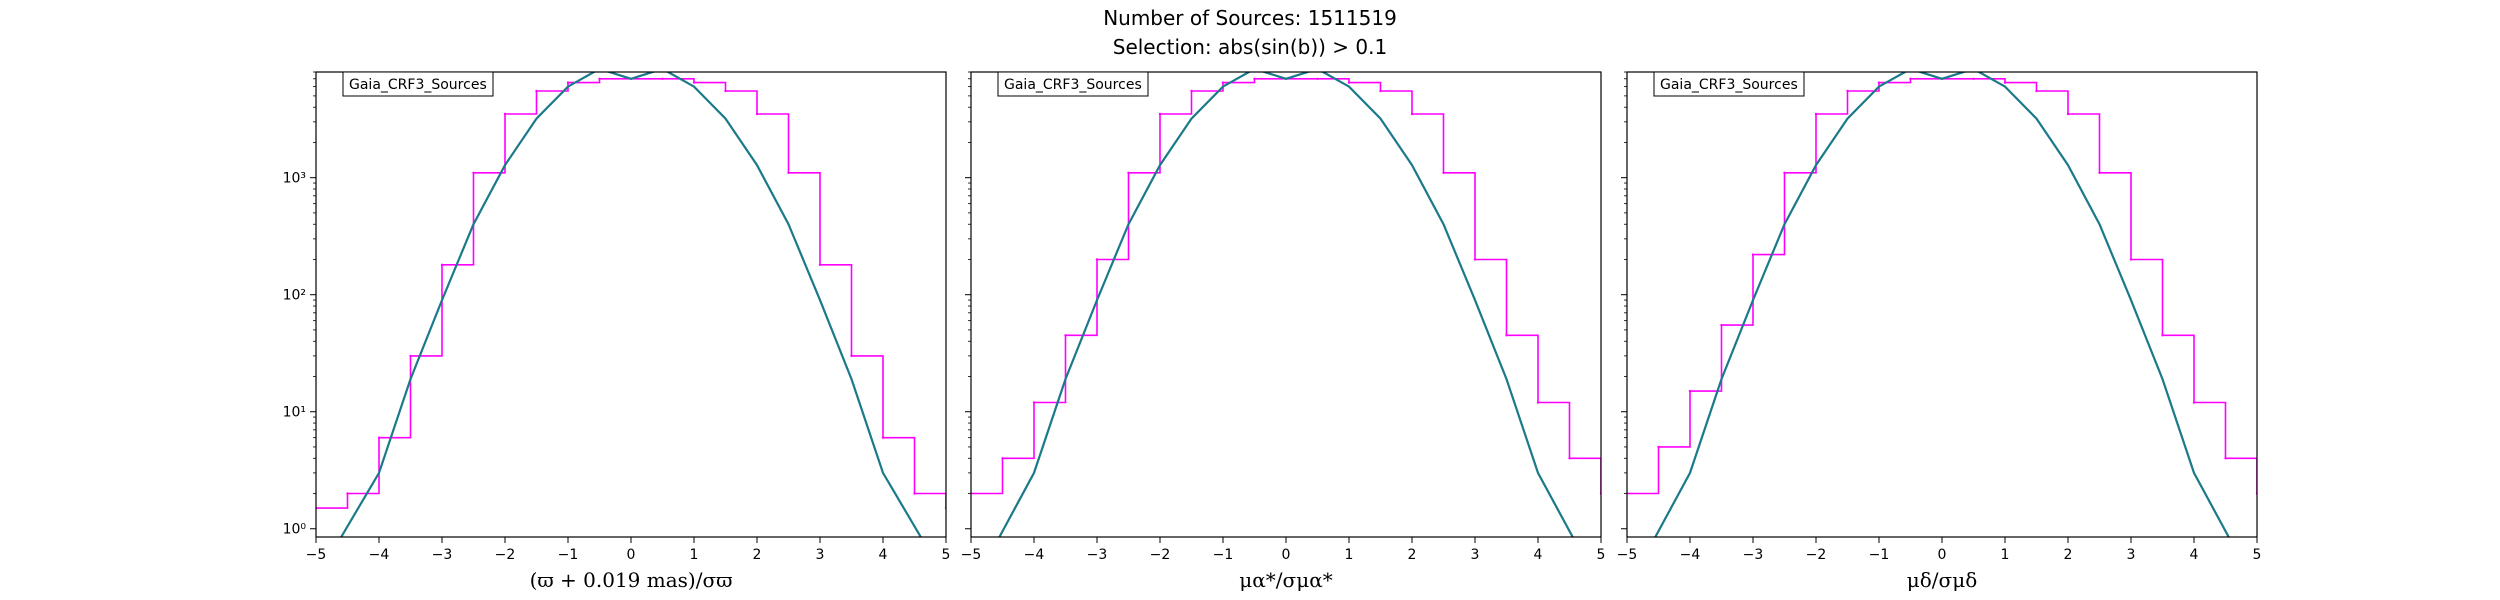  Describe the element at coordinates (294, 296) in the screenshot. I see `y-tick-label: 10²` at that location.